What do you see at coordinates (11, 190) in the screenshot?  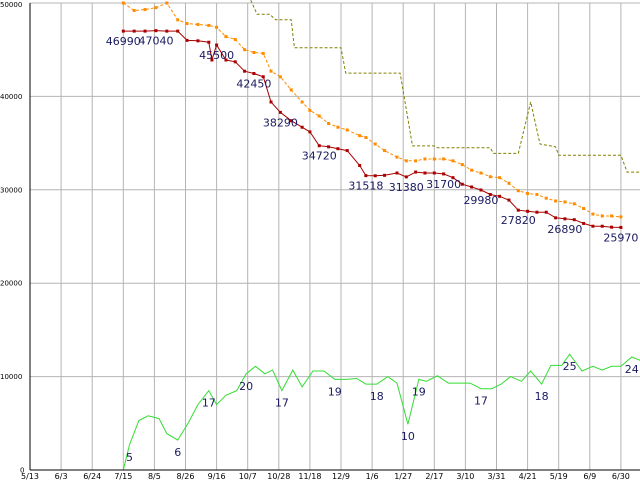 I see `y-tick-label: 30000` at bounding box center [11, 190].